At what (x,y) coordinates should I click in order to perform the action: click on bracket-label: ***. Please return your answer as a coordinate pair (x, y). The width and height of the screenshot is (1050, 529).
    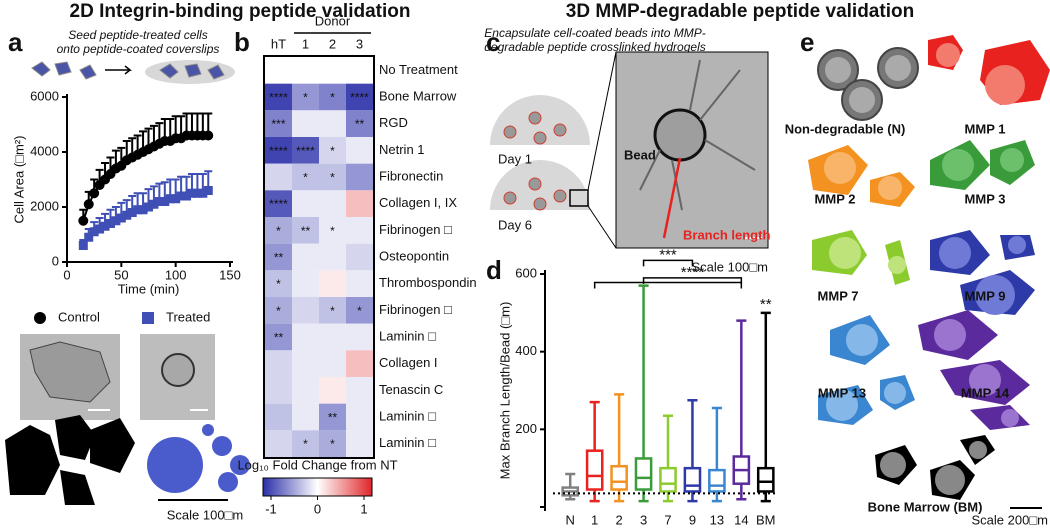
    Looking at the image, I should click on (668, 254).